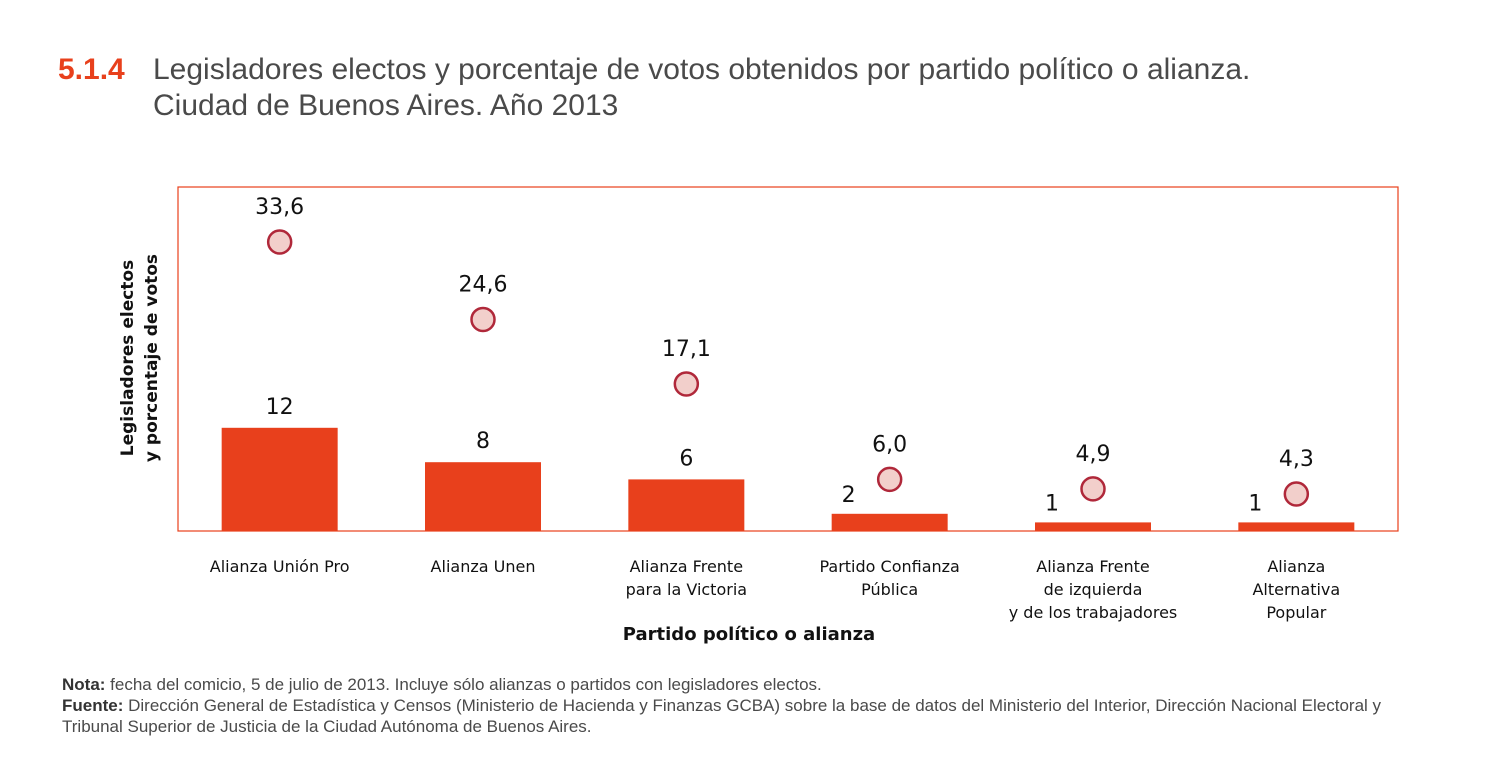  I want to click on category-label-6-line-3: Popular, so click(1296, 612).